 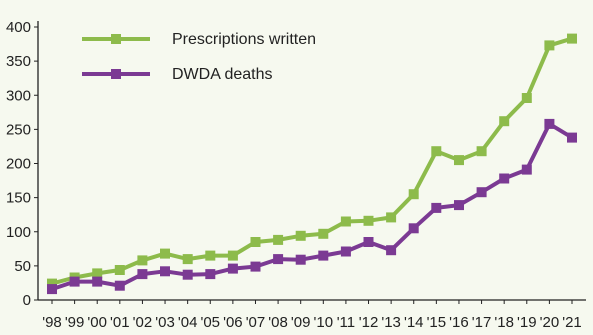 What do you see at coordinates (210, 322) in the screenshot?
I see `x-tick-label: '05` at bounding box center [210, 322].